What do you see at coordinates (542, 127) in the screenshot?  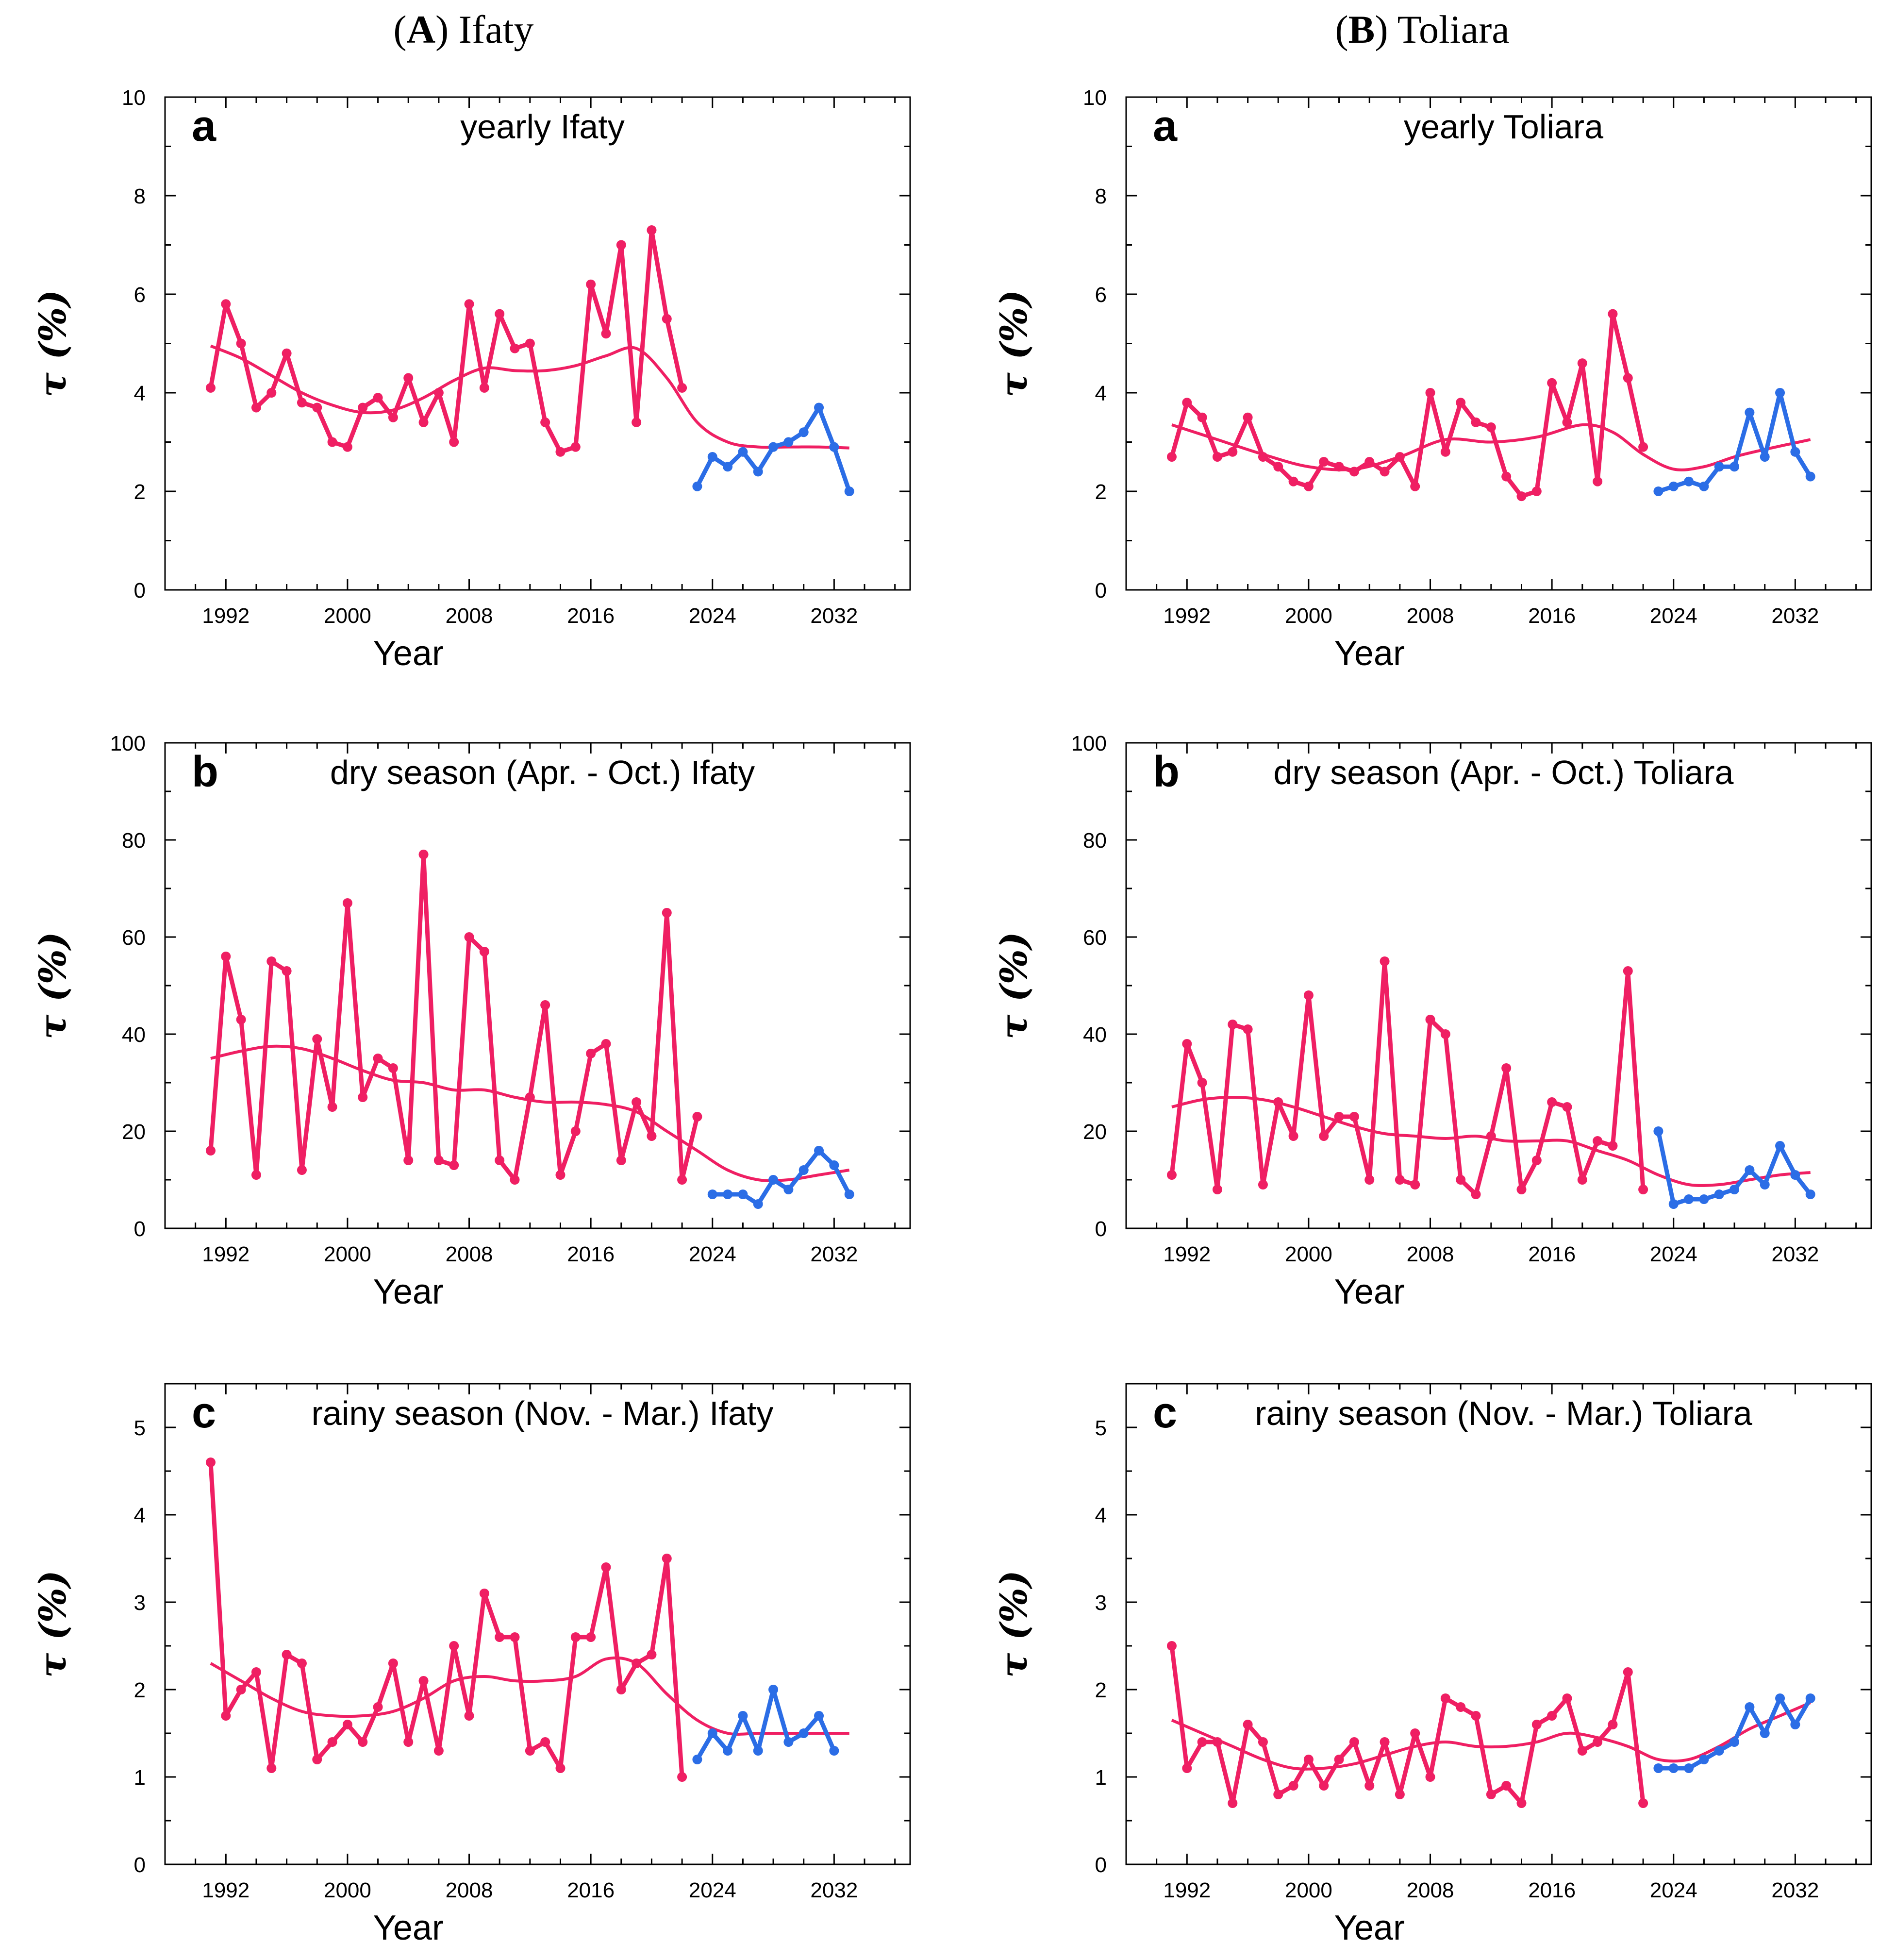 I see `panel-title: yearly Ifaty` at bounding box center [542, 127].